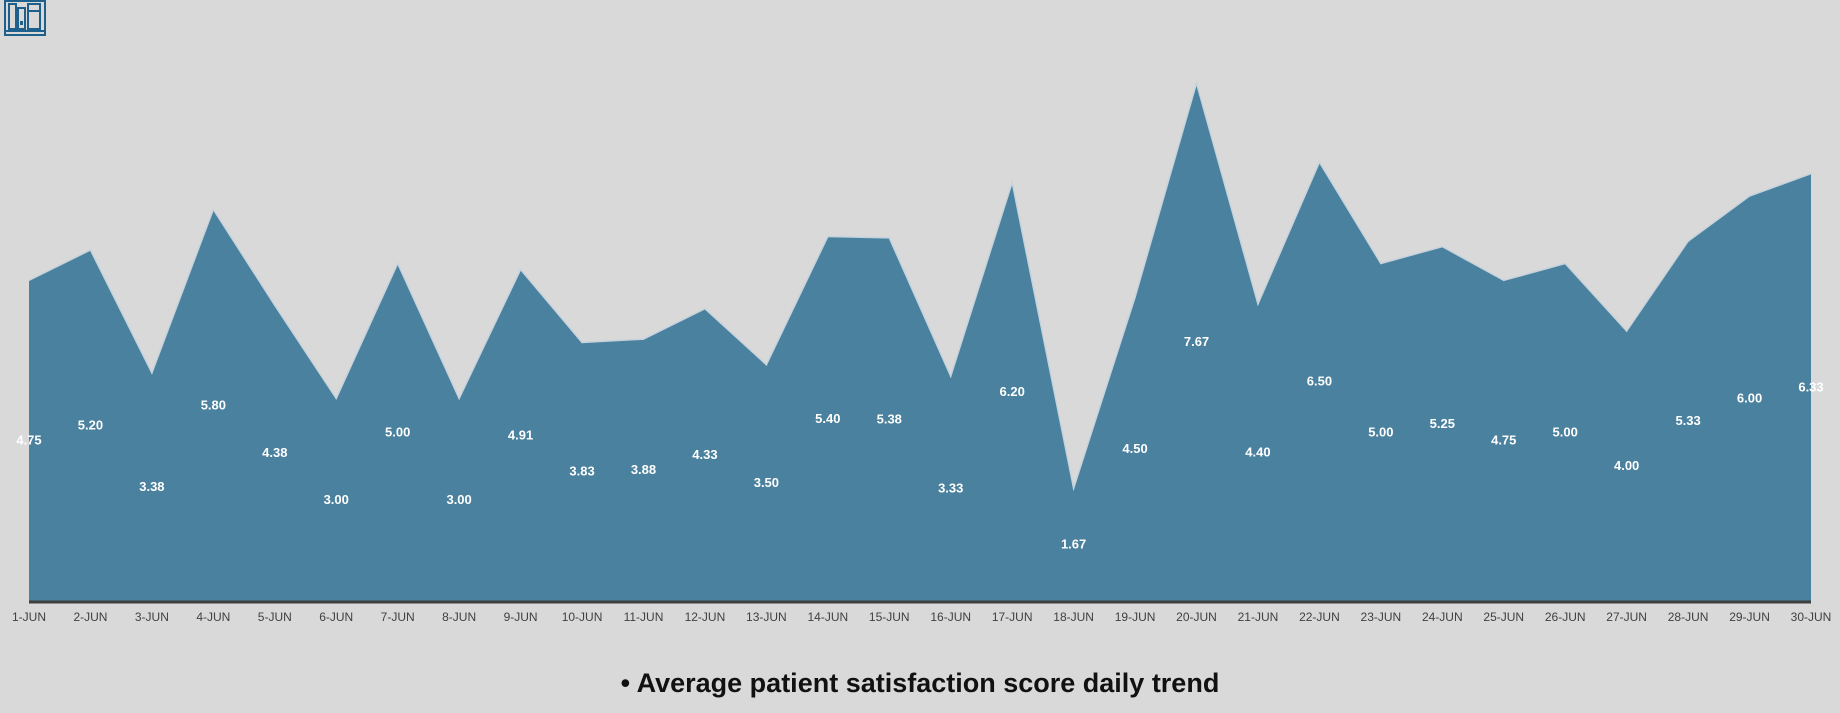 Image resolution: width=1840 pixels, height=713 pixels. Describe the element at coordinates (1196, 341) in the screenshot. I see `data-label: 7.67` at that location.